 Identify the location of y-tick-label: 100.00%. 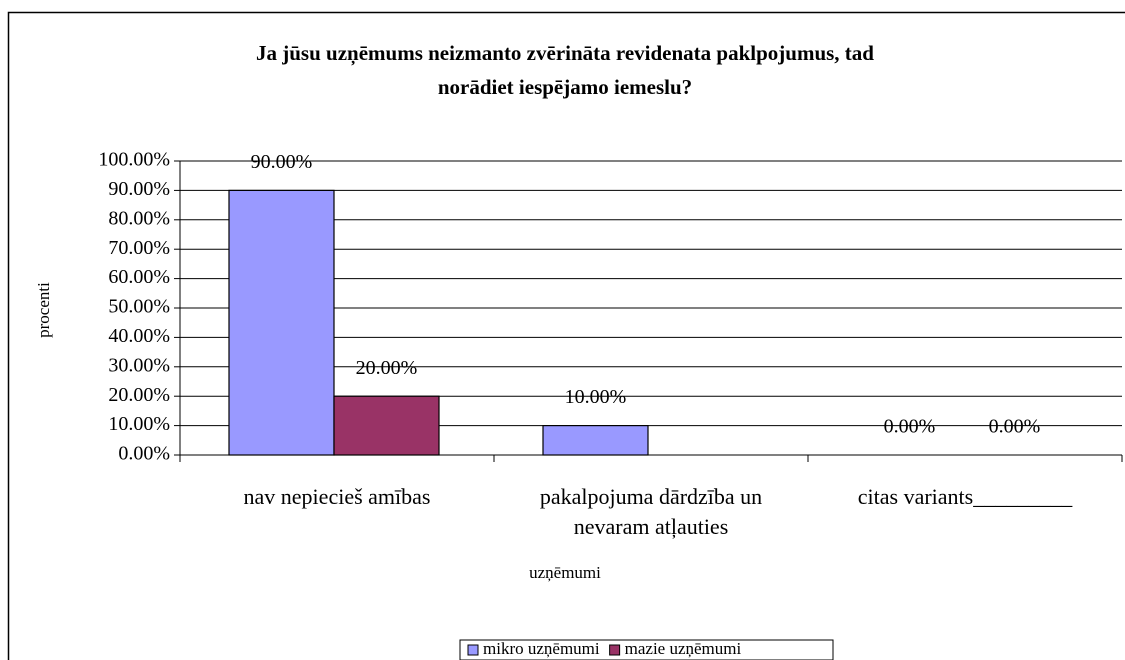
(134, 160).